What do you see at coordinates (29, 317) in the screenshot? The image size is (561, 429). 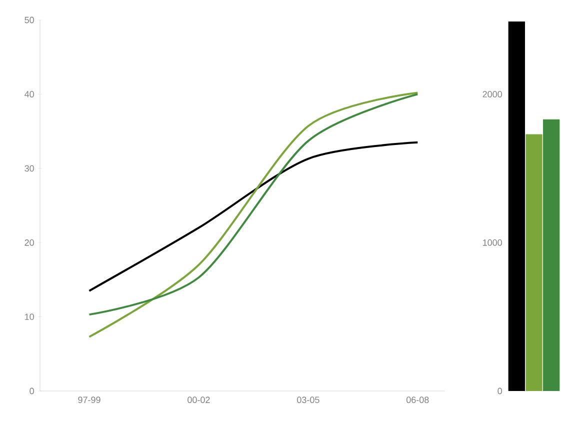 I see `y-tick-label: 10` at bounding box center [29, 317].